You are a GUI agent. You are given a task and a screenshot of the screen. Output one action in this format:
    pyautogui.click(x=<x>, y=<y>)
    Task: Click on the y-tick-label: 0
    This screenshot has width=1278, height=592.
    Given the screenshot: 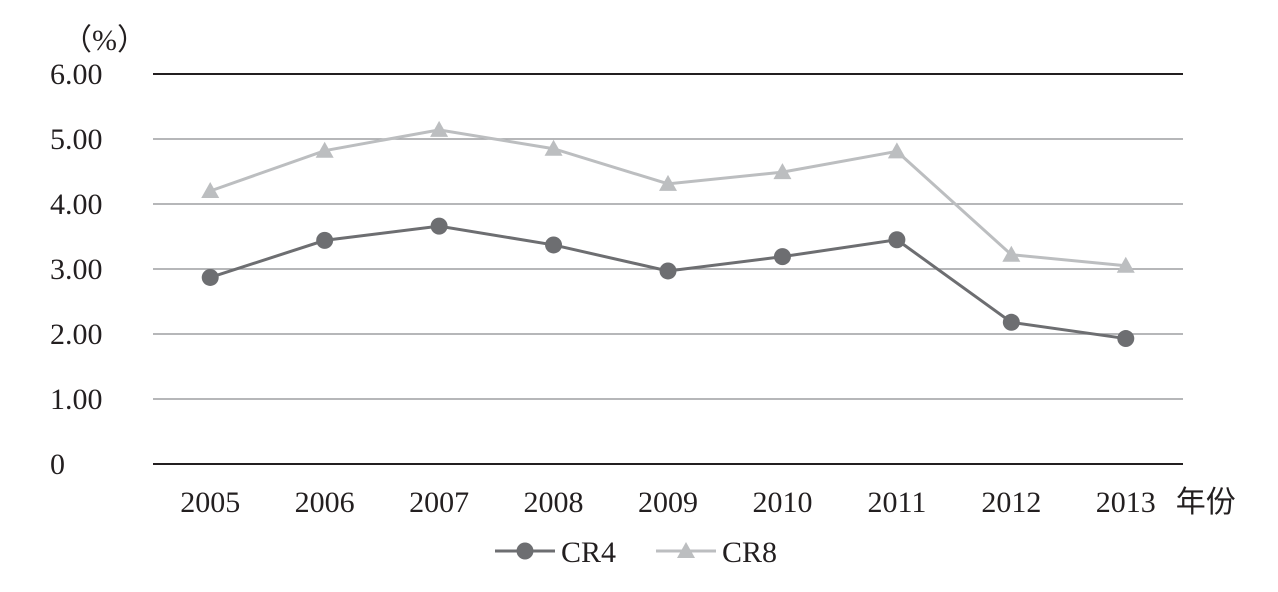 What is the action you would take?
    pyautogui.click(x=57, y=464)
    